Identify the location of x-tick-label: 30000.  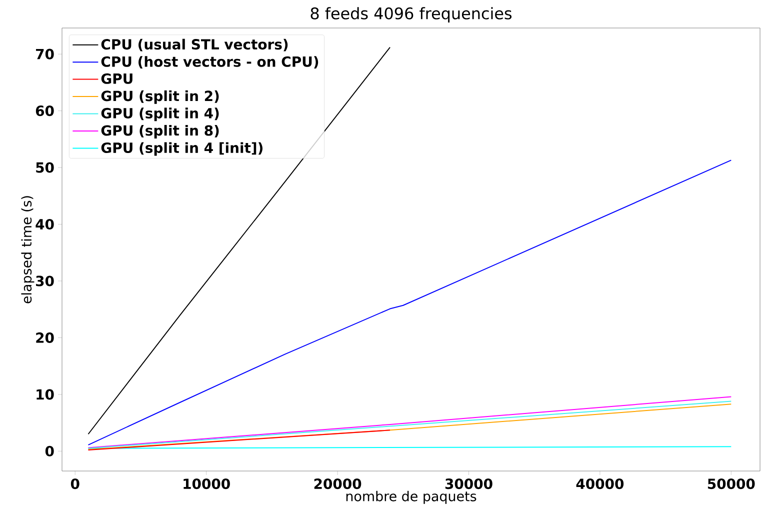
(468, 484).